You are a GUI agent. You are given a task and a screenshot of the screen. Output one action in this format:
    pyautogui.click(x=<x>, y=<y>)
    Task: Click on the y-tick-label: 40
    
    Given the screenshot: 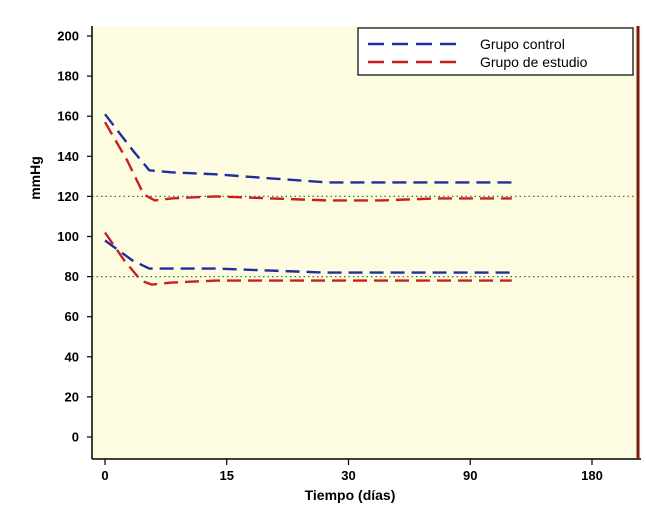 What is the action you would take?
    pyautogui.click(x=72, y=356)
    